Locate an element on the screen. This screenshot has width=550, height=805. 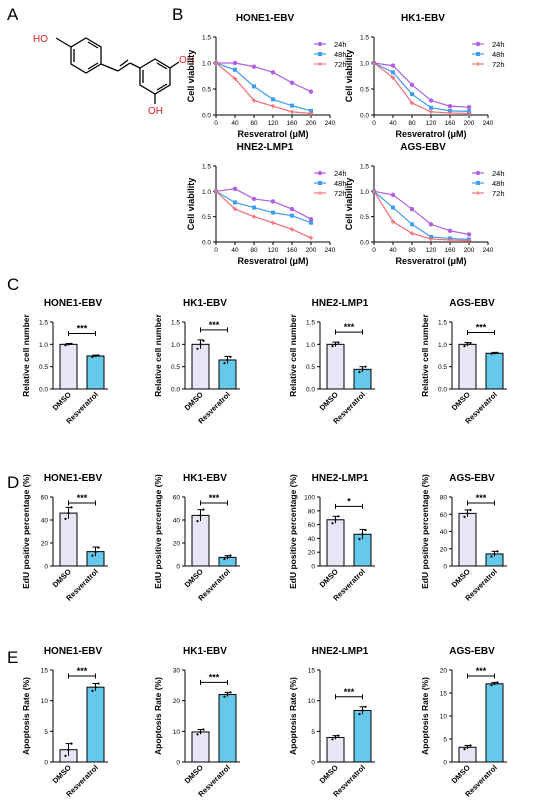
x-tick-label: 0 is located at coordinates (374, 250).